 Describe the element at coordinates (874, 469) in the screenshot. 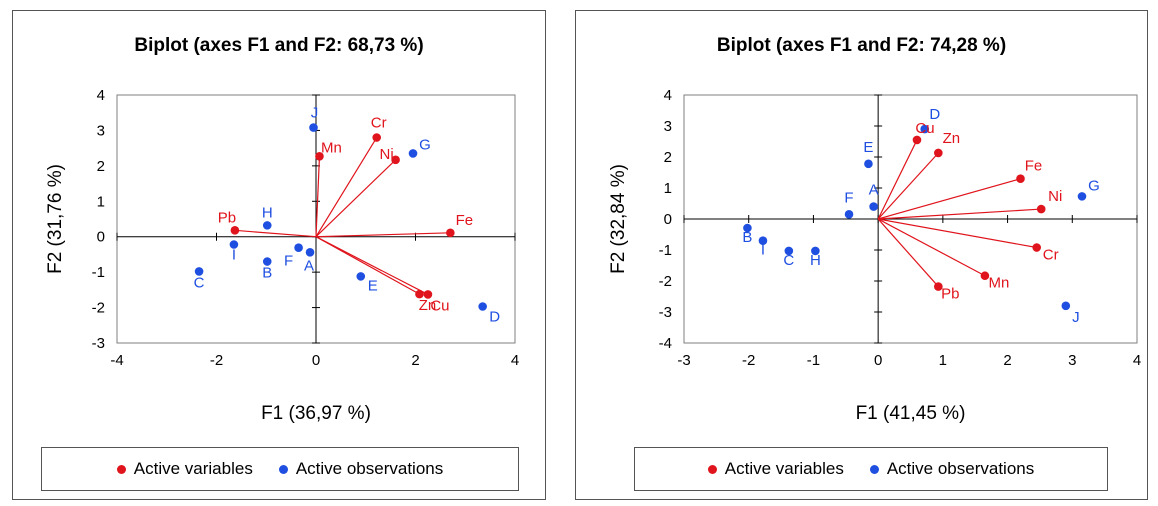

I see `blue-dot-icon` at that location.